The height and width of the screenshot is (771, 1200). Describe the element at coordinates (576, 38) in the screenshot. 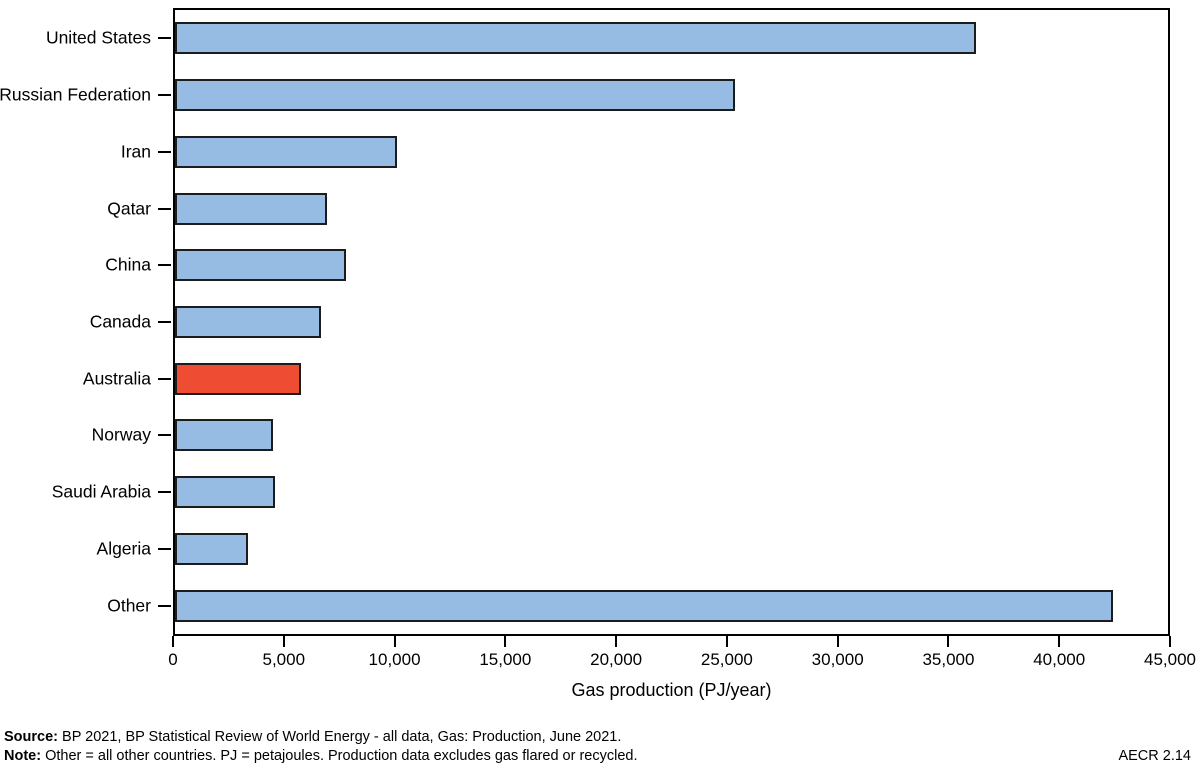

I see `bar-united-states` at that location.